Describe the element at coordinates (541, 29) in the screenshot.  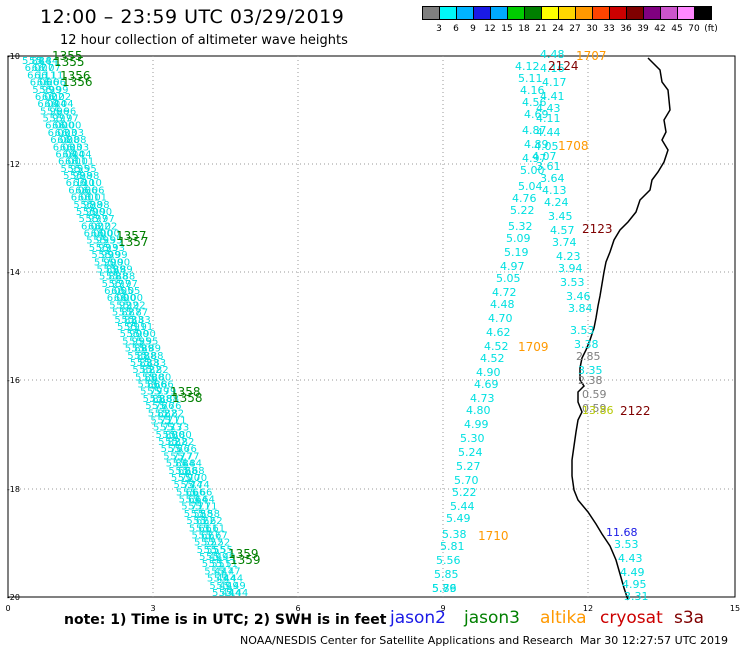
I see `color-bar-label: 21` at that location.